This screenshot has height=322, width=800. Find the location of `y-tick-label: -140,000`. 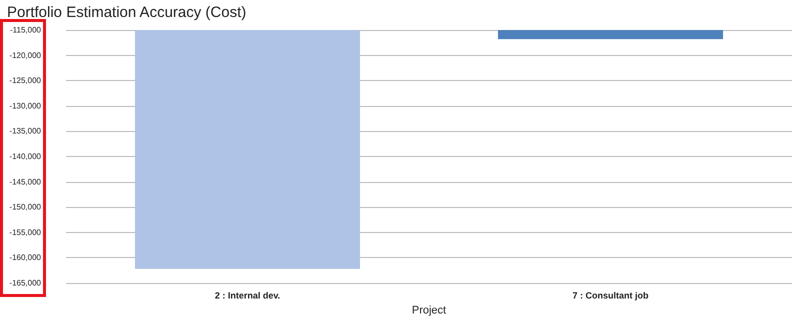

y-tick-label: -140,000 is located at coordinates (25, 156).